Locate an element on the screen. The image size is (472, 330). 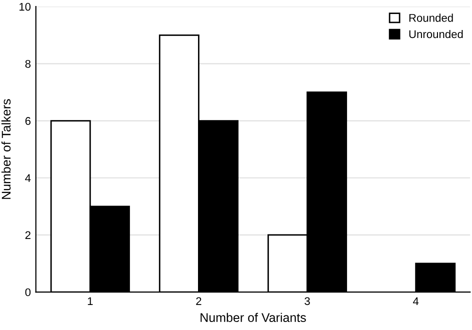
y-tick-label: 2 is located at coordinates (27, 235).